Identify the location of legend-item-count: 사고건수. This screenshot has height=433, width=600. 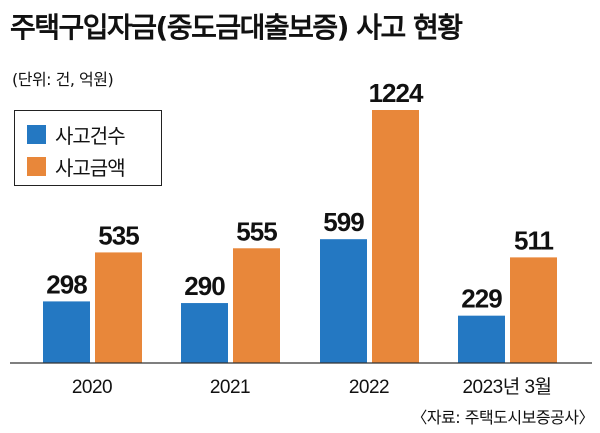
(76, 134).